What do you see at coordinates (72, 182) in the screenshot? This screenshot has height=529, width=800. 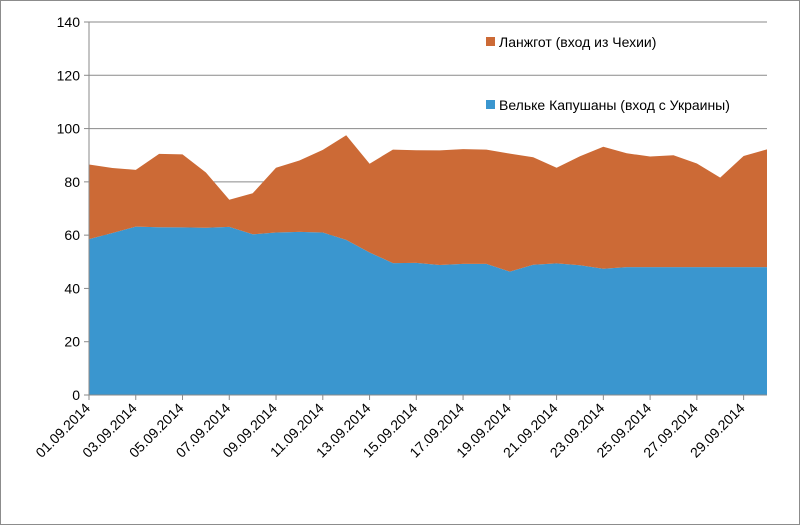 I see `y-tick-label: 80` at bounding box center [72, 182].